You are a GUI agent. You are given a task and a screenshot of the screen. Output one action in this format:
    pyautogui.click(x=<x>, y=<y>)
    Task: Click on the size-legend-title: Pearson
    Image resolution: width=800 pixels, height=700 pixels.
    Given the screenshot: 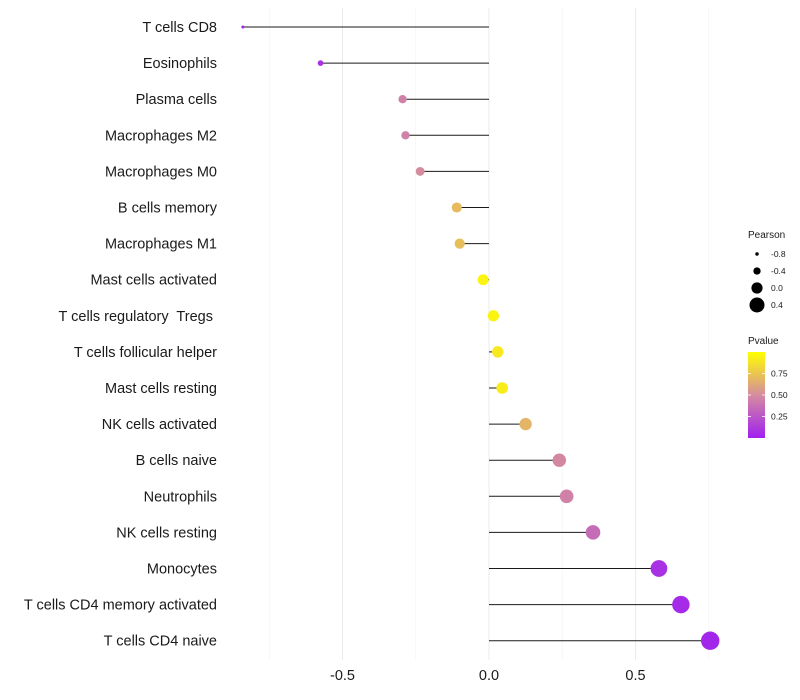 What is the action you would take?
    pyautogui.click(x=766, y=235)
    